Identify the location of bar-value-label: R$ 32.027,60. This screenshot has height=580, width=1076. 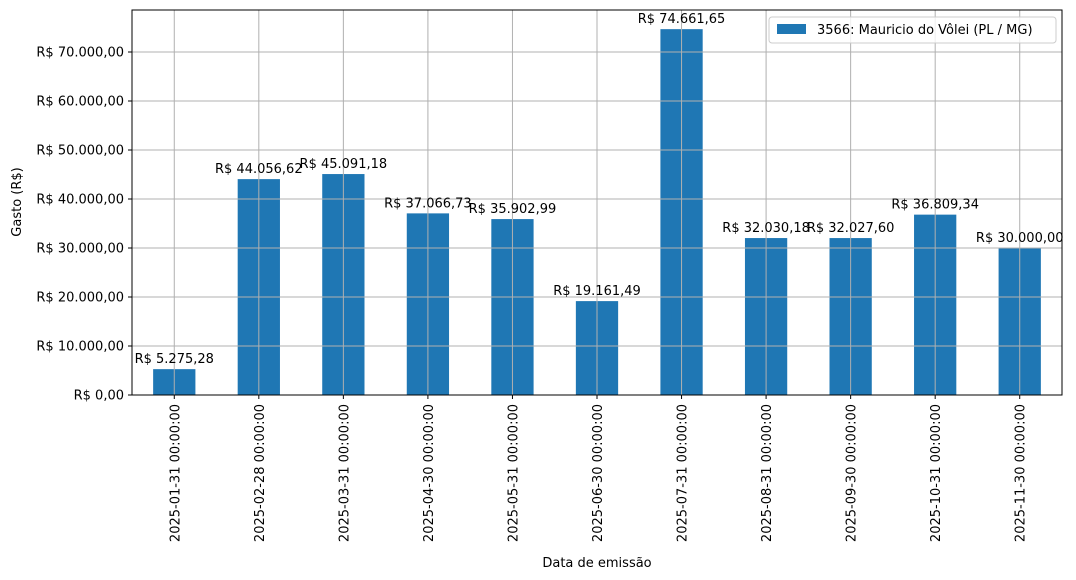
(851, 228).